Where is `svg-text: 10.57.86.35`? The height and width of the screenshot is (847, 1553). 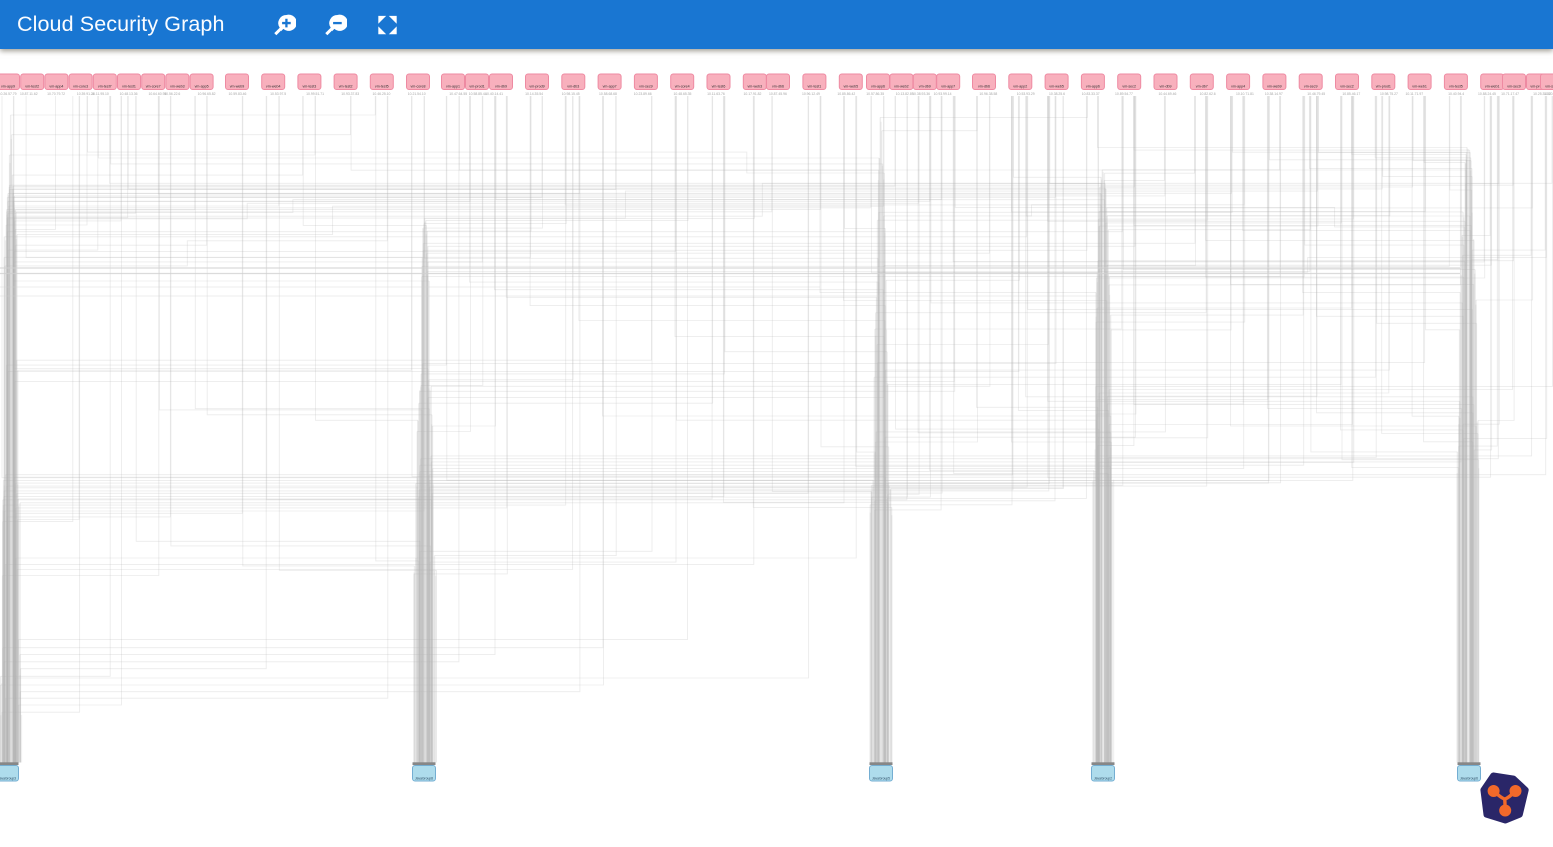 svg-text: 10.57.86.35 is located at coordinates (875, 94).